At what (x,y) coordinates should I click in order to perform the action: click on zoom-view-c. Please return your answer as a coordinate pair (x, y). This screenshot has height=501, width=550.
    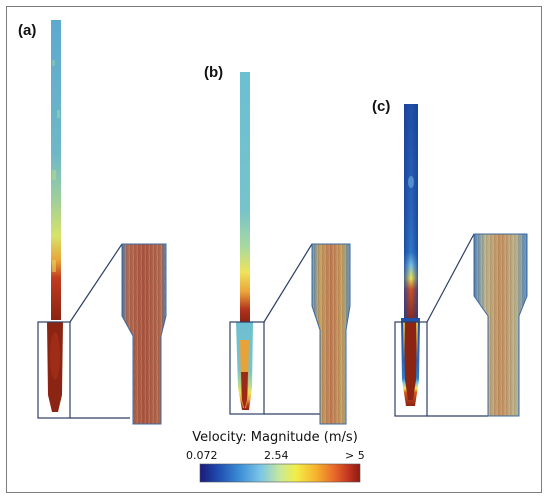
    Looking at the image, I should click on (500, 325).